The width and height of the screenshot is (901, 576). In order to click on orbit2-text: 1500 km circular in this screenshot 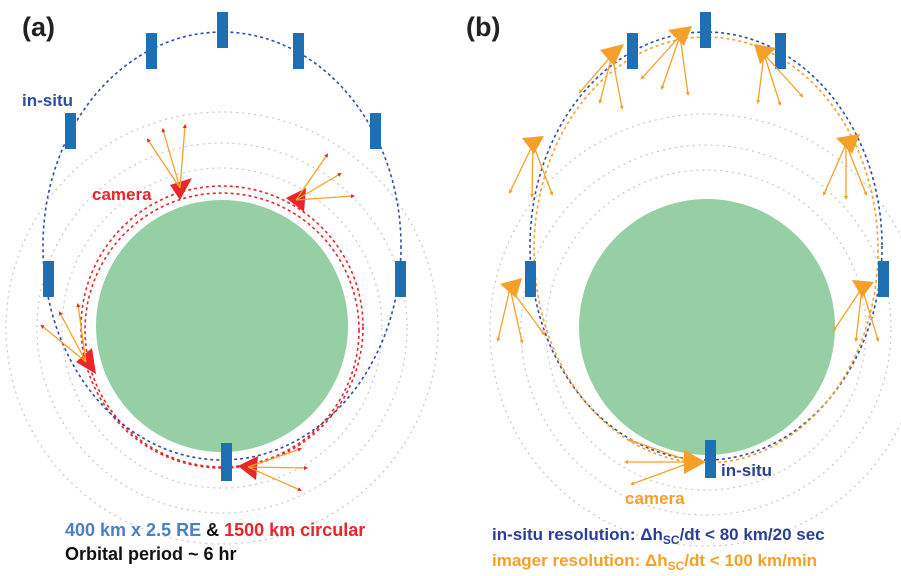, I will do `click(294, 530)`.